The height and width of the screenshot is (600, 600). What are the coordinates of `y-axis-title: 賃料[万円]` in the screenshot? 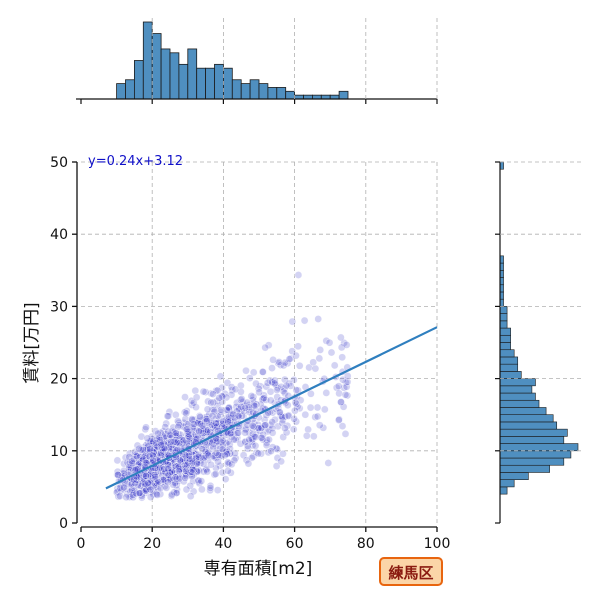 It's located at (32, 342).